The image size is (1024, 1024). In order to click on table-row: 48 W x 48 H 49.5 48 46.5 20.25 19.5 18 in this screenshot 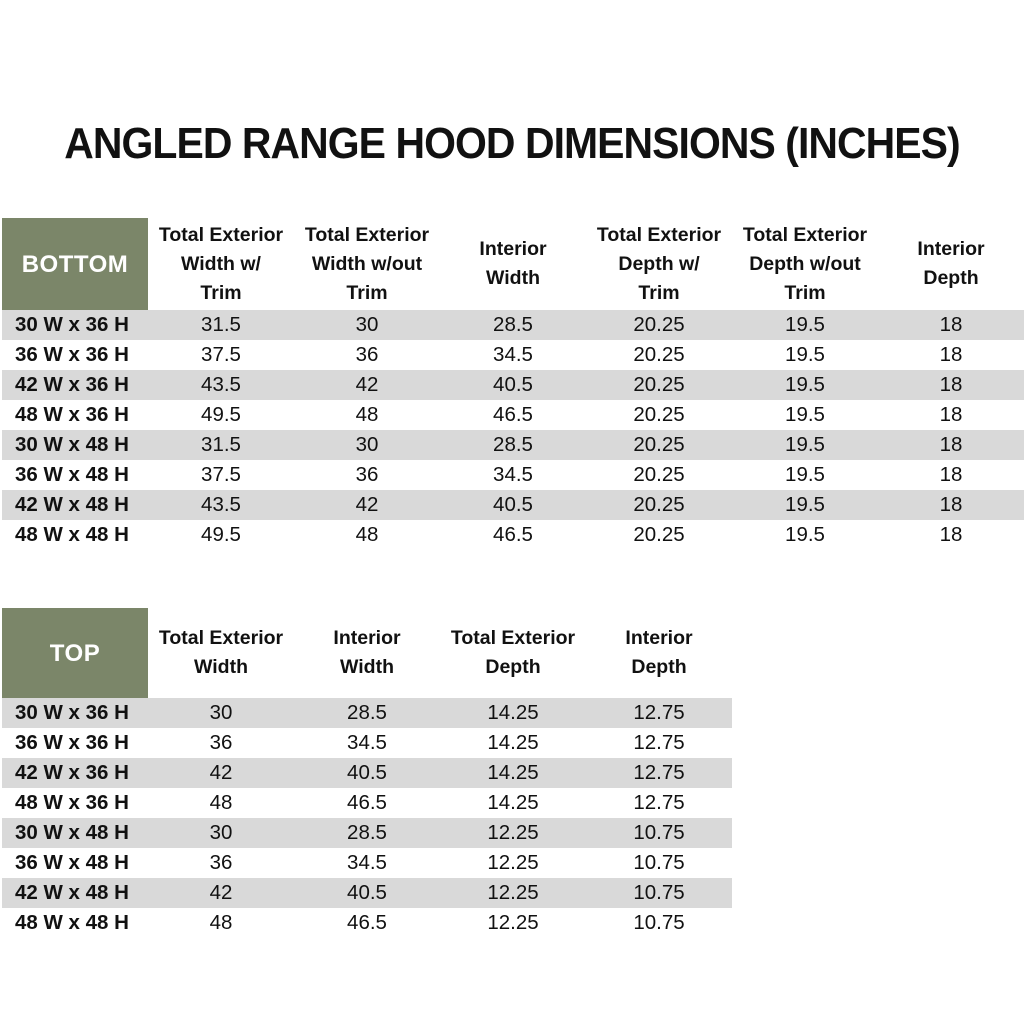, I will do `click(513, 535)`.